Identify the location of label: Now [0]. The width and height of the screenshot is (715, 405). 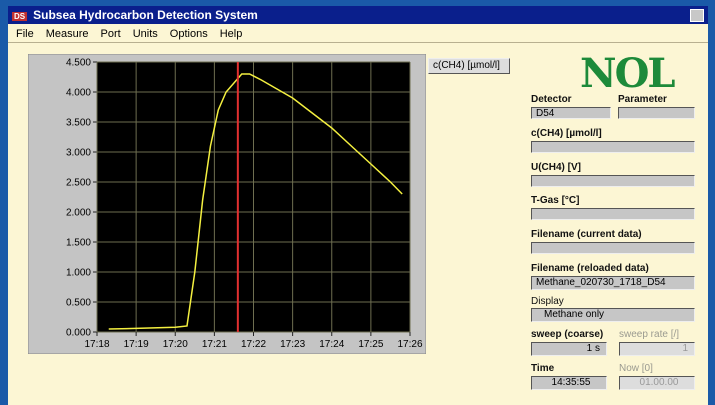
(636, 368).